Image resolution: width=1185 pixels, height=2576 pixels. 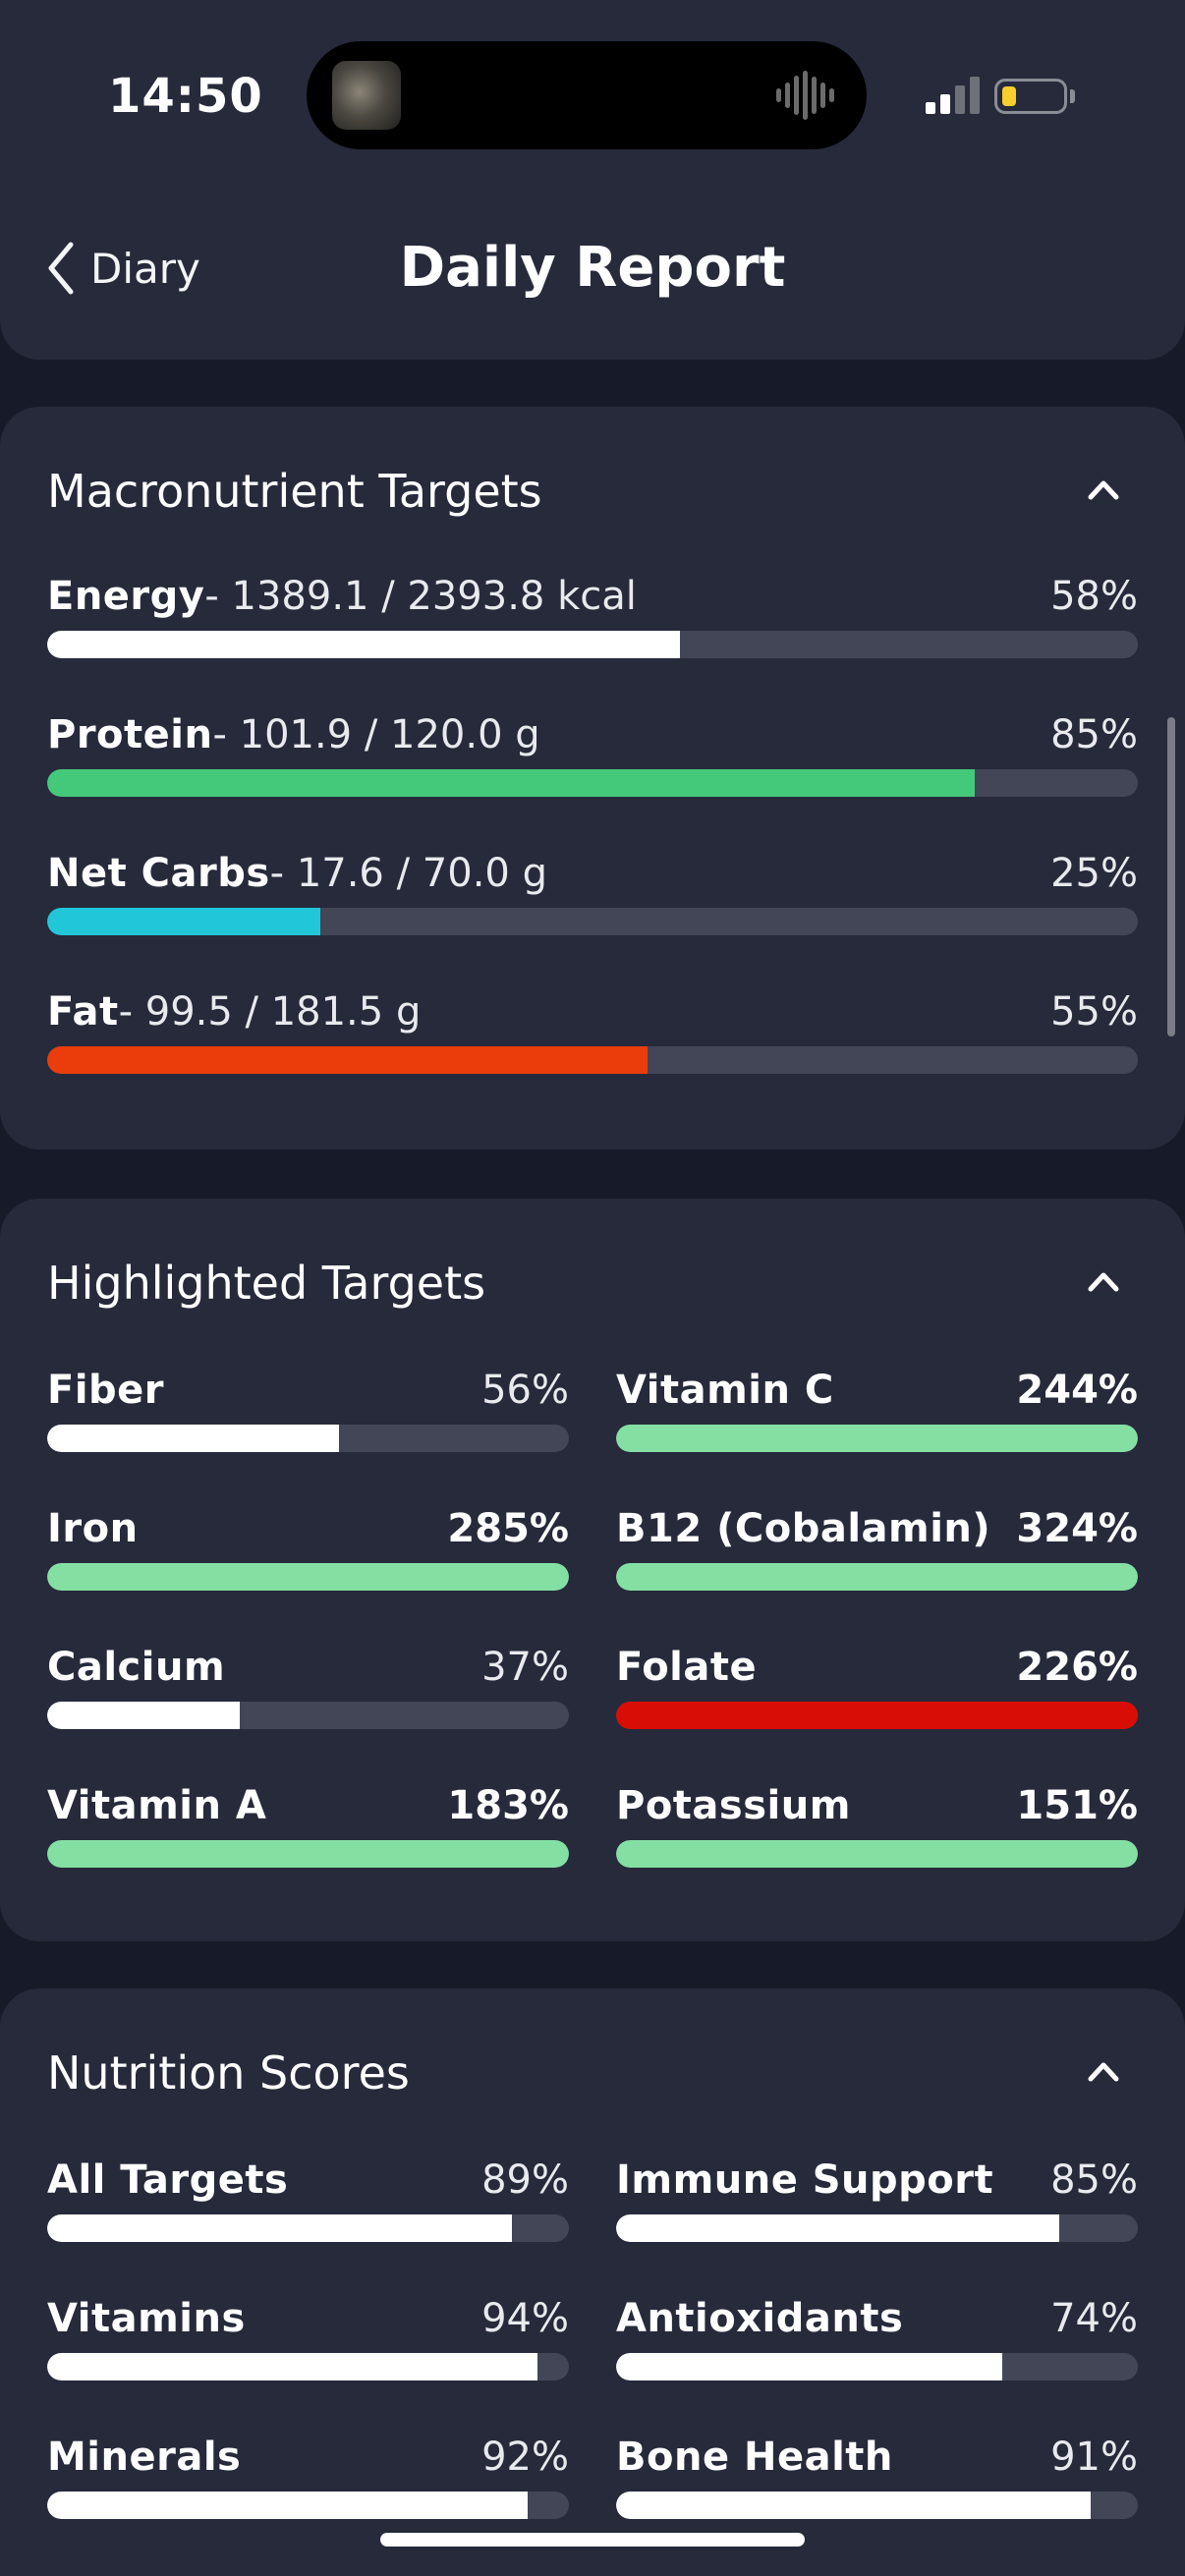 What do you see at coordinates (83, 1012) in the screenshot?
I see `target-name: Fat` at bounding box center [83, 1012].